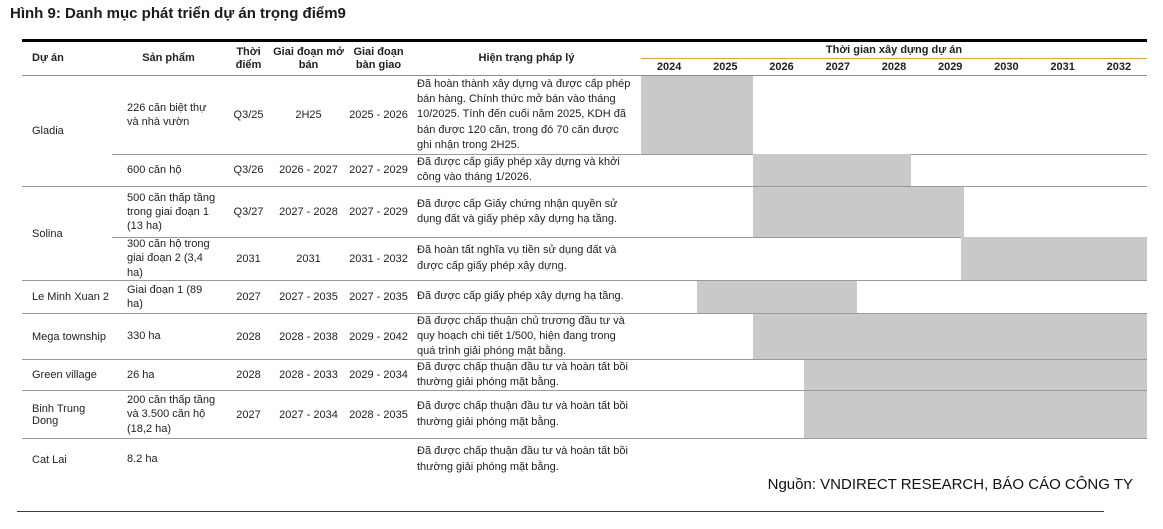 Image resolution: width=1163 pixels, height=529 pixels. What do you see at coordinates (560, 511) in the screenshot?
I see `page-bottom-rule` at bounding box center [560, 511].